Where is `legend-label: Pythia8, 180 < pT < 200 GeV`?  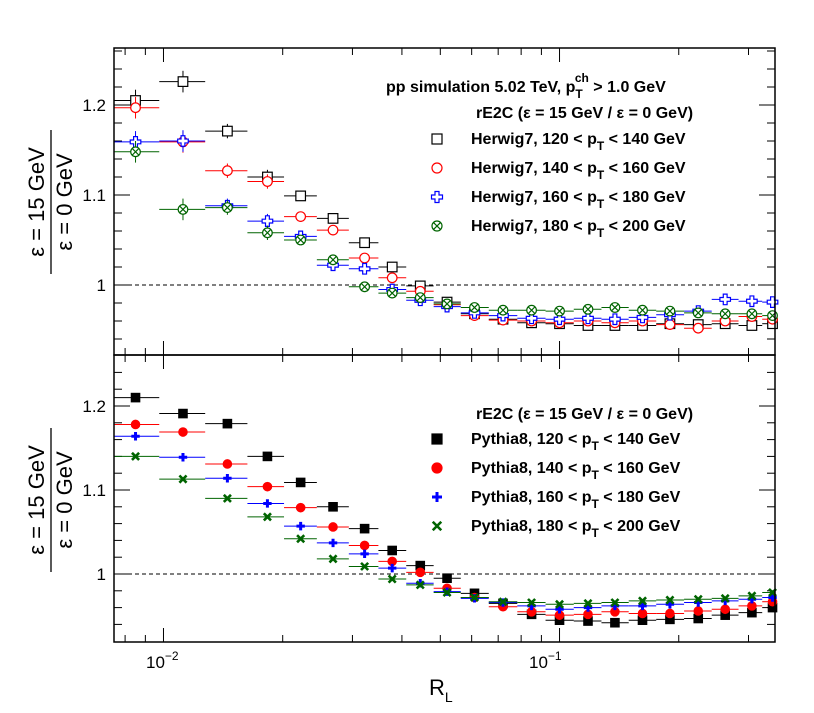 legend-label: Pythia8, 180 < pT < 200 GeV is located at coordinates (576, 529).